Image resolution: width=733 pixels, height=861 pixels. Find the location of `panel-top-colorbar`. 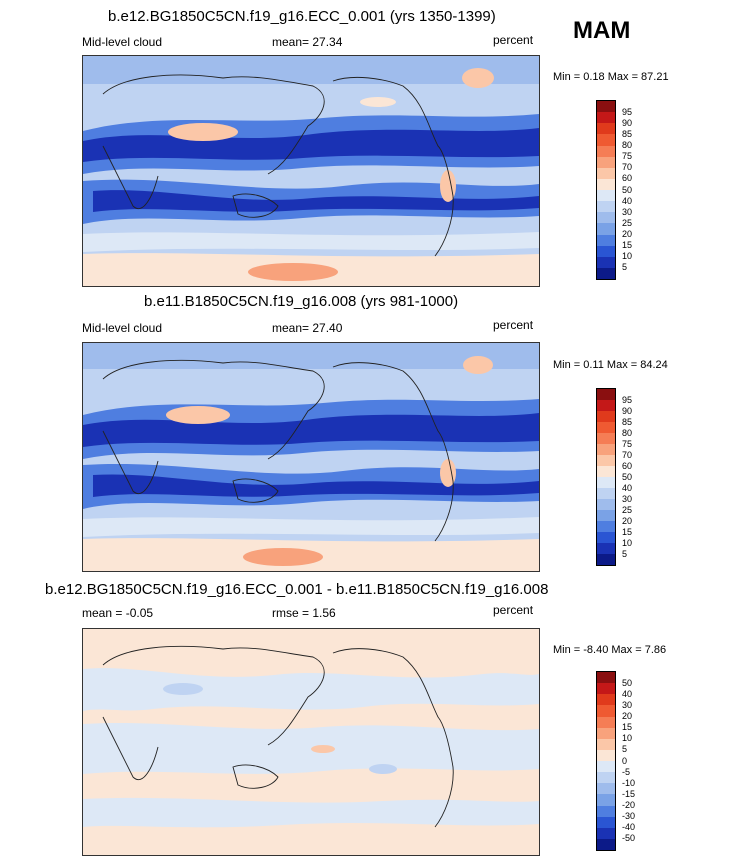

panel-top-colorbar is located at coordinates (606, 190).